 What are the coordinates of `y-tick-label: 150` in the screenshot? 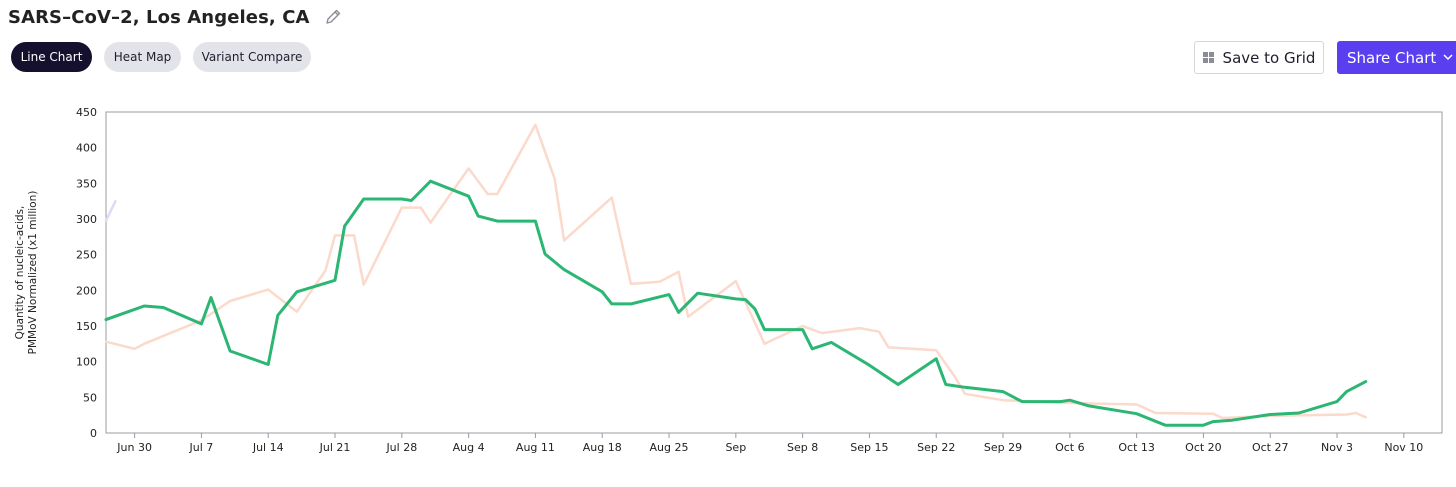 It's located at (86, 326).